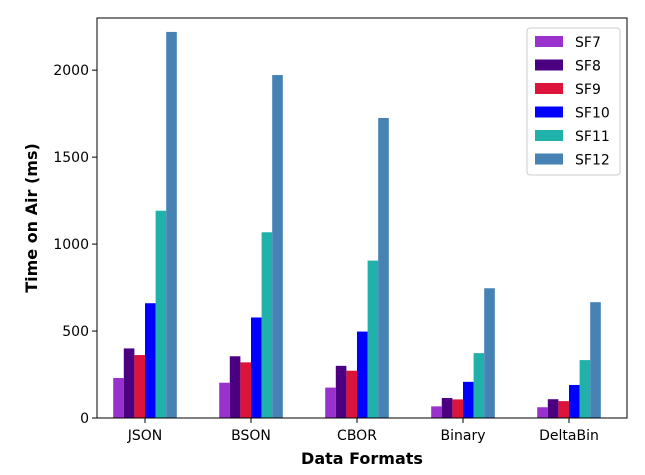  I want to click on bar-sf8-cbor, so click(341, 391).